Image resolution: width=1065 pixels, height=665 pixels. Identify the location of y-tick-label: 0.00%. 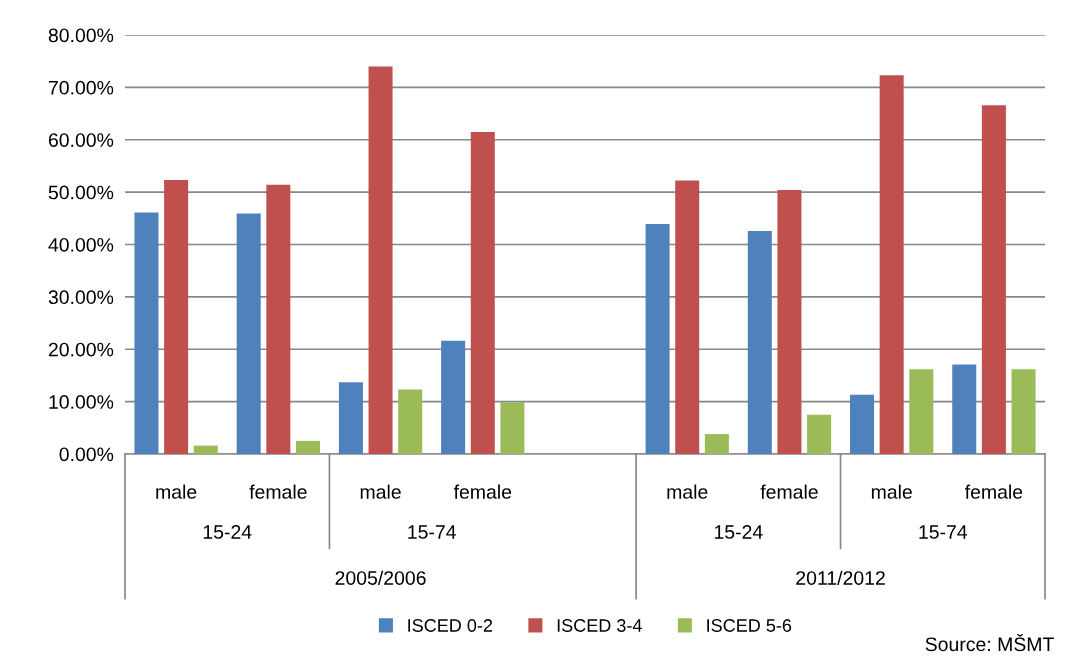
(86, 454).